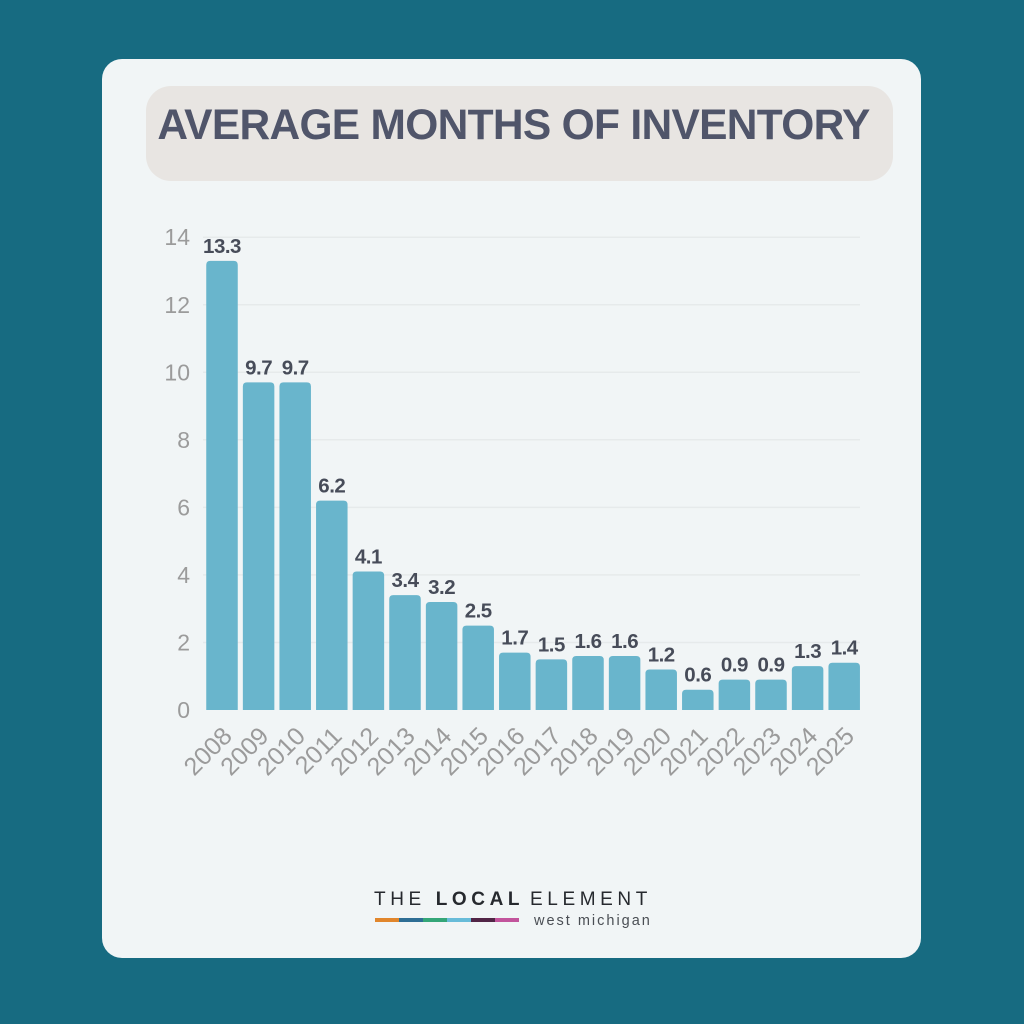  What do you see at coordinates (183, 575) in the screenshot?
I see `svg-text: 4` at bounding box center [183, 575].